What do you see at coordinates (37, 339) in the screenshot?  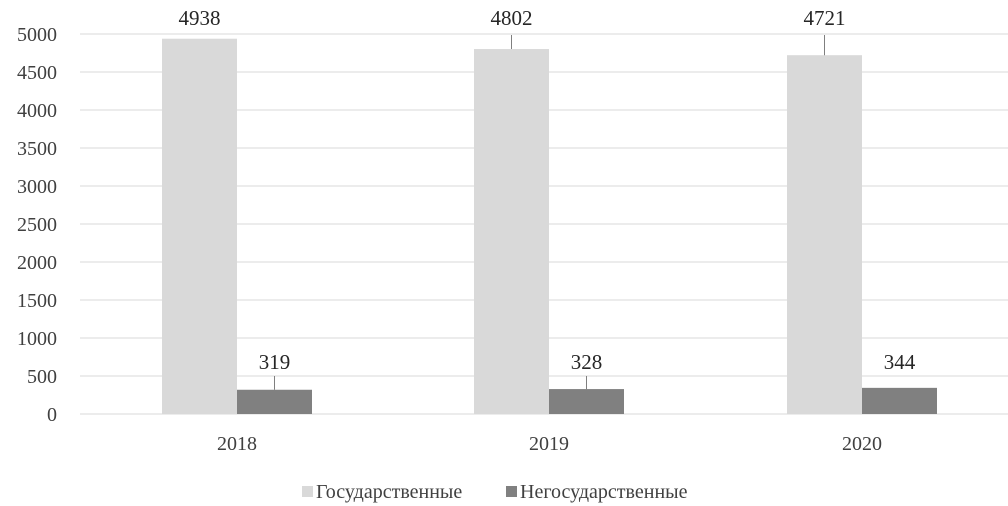 I see `y-tick-label: 1000` at bounding box center [37, 339].